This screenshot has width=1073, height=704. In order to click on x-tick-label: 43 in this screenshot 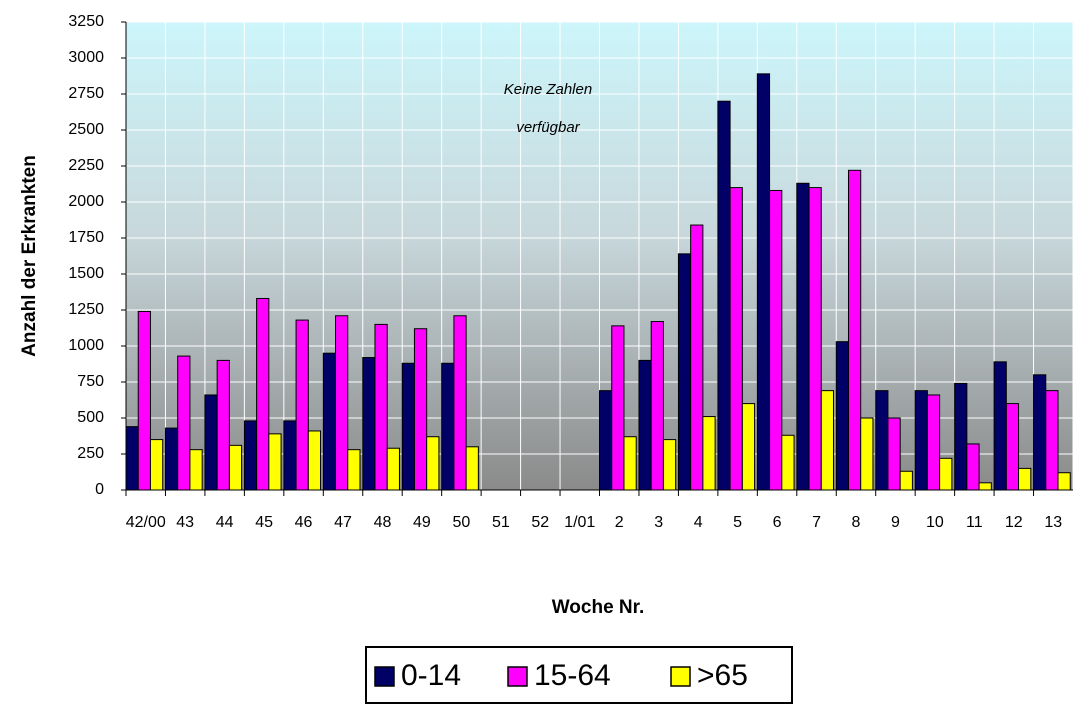, I will do `click(185, 522)`.